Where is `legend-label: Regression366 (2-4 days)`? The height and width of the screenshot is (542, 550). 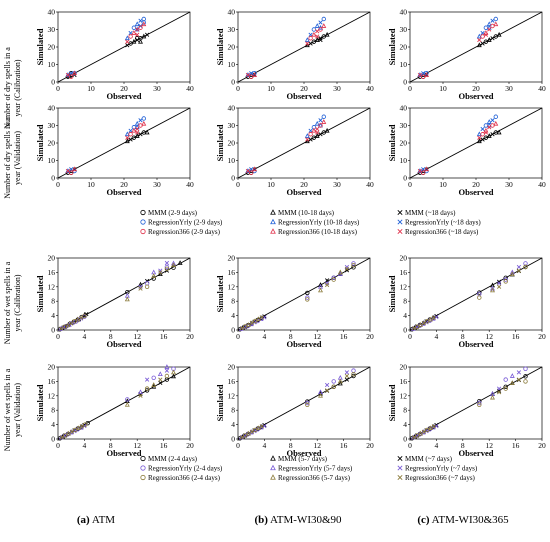
legend-label: Regression366 (2-4 days) is located at coordinates (184, 478).